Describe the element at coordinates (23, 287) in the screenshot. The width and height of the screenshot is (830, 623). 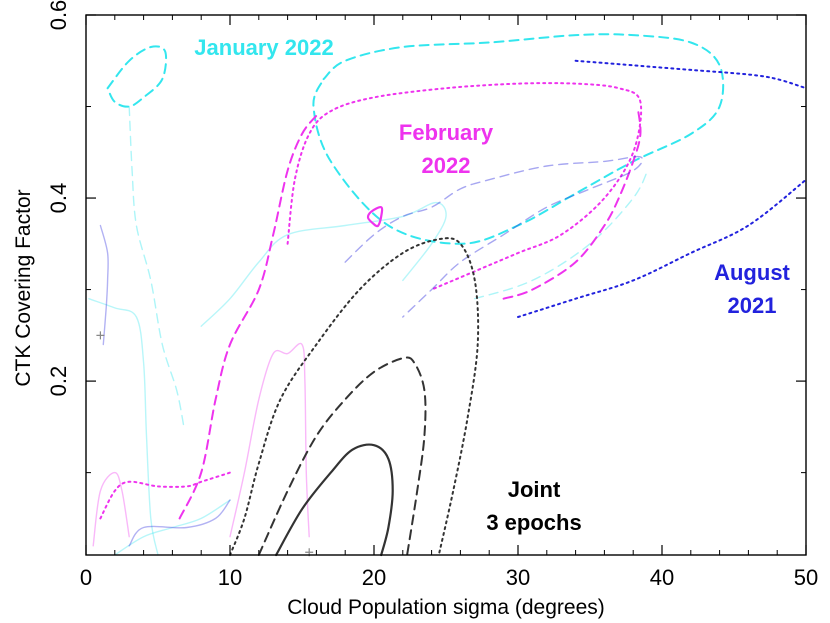
I see `y-axis-title: CTK Covering Factor` at that location.